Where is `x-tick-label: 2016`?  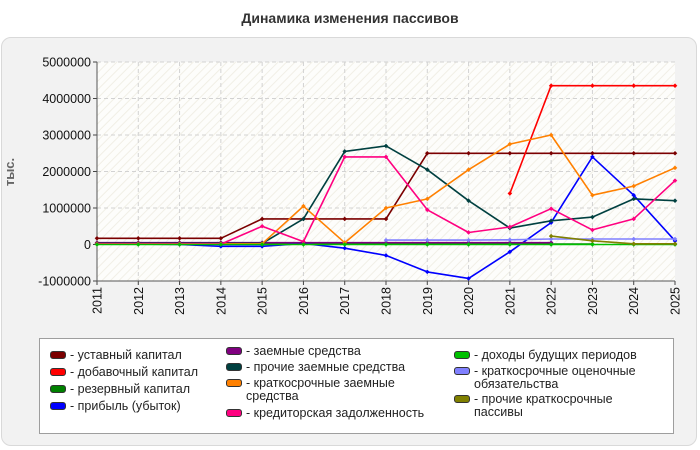 x-tick-label: 2016 is located at coordinates (304, 301).